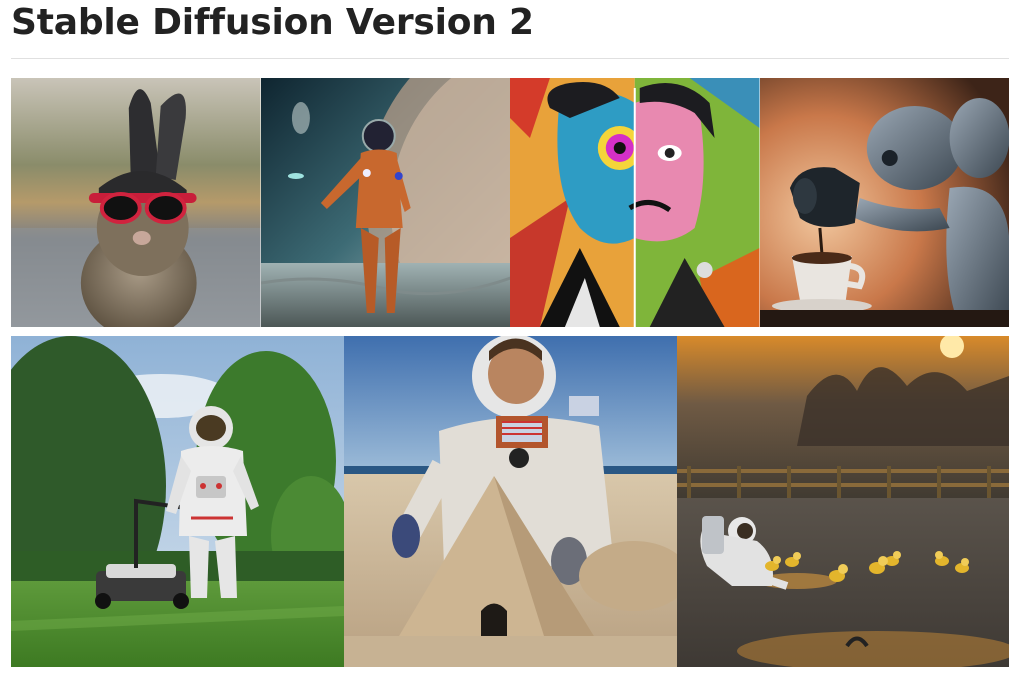 This screenshot has height=673, width=1023. I want to click on page-title: Stable Diffusion Version 2, so click(272, 22).